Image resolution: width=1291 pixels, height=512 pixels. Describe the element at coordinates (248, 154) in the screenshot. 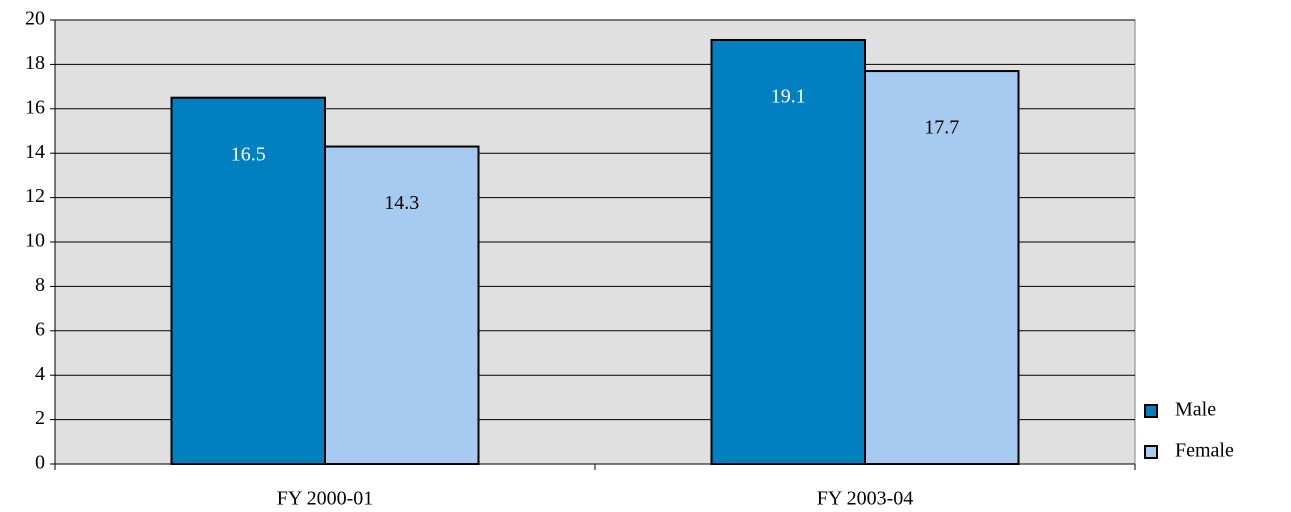

I see `data-label: 16.5` at that location.